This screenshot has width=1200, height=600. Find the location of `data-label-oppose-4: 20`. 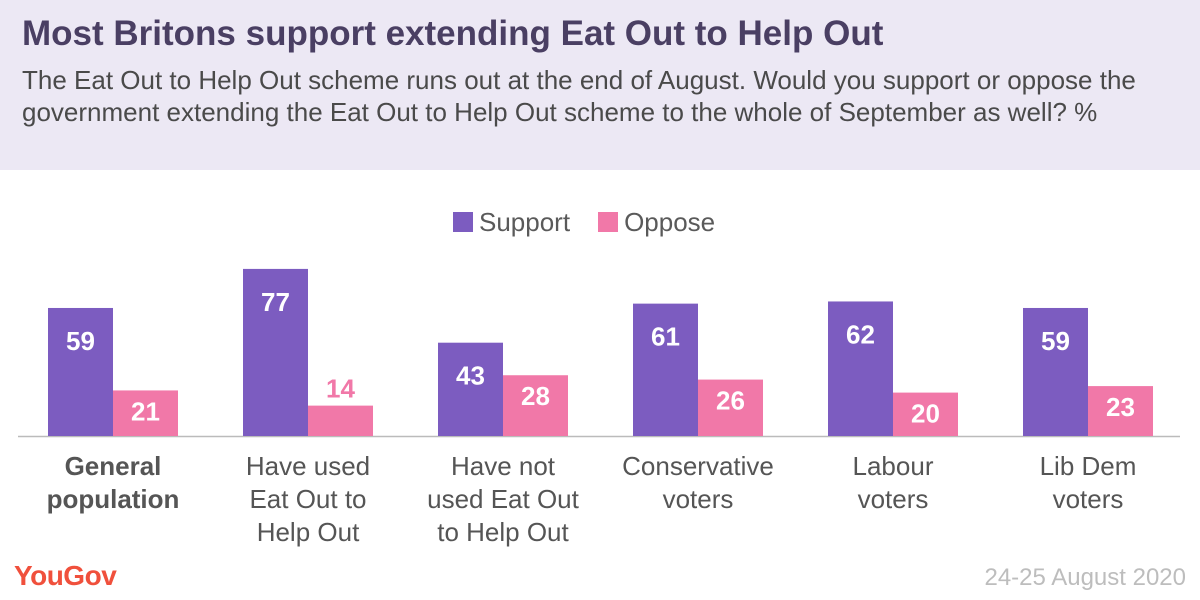

data-label-oppose-4: 20 is located at coordinates (925, 414).